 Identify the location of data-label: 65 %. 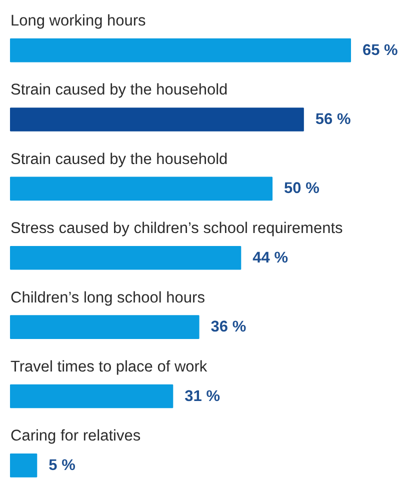
(380, 50).